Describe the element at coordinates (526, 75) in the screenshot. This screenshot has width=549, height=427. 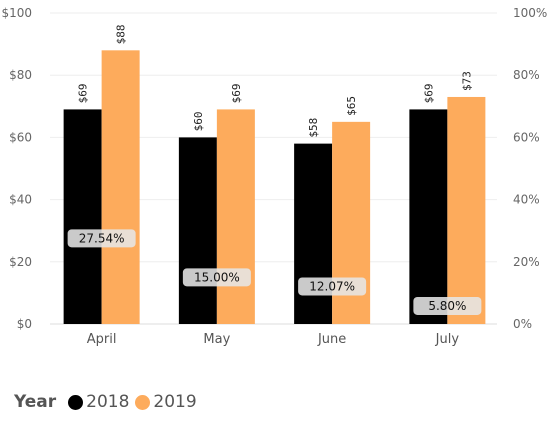
I see `y2-tick-label: 80%` at that location.